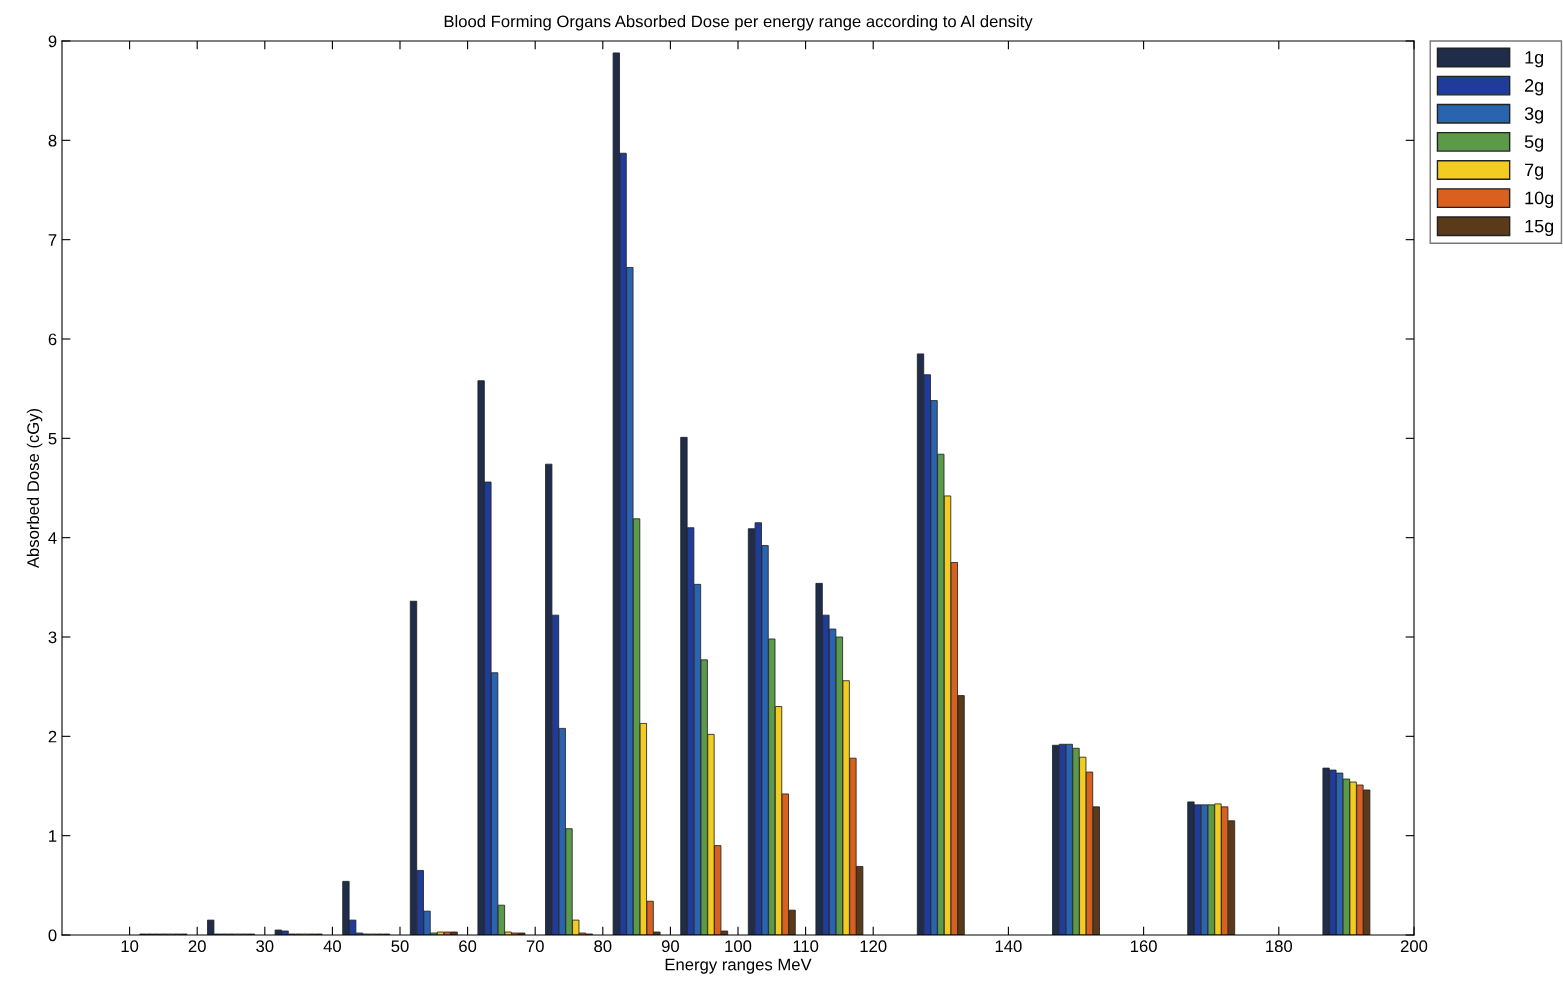  Describe the element at coordinates (535, 946) in the screenshot. I see `x-tick-label: 70` at that location.